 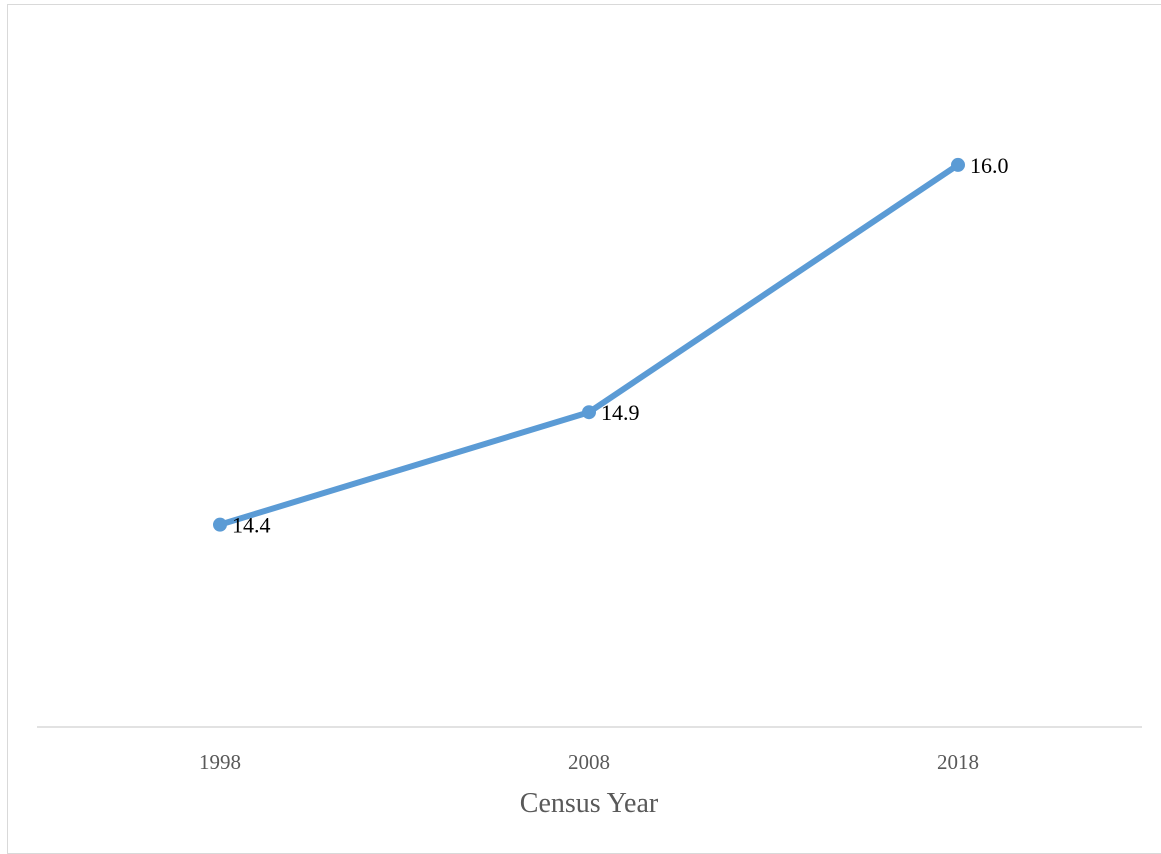 What do you see at coordinates (620, 412) in the screenshot?
I see `data-label: 14.9` at bounding box center [620, 412].